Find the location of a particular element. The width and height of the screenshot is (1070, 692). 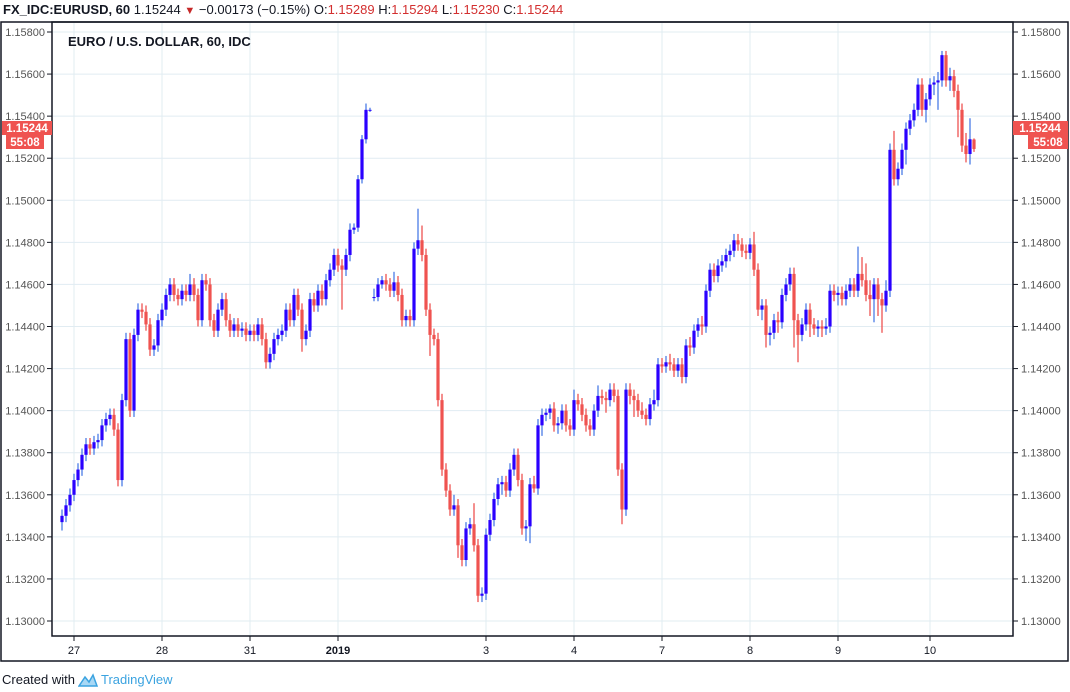

tradingview-link: TradingView is located at coordinates (136, 679).